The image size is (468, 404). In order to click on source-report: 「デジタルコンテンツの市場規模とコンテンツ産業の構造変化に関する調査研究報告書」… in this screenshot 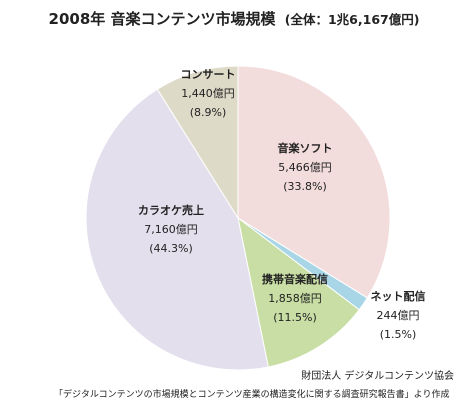, I will do `click(252, 395)`.